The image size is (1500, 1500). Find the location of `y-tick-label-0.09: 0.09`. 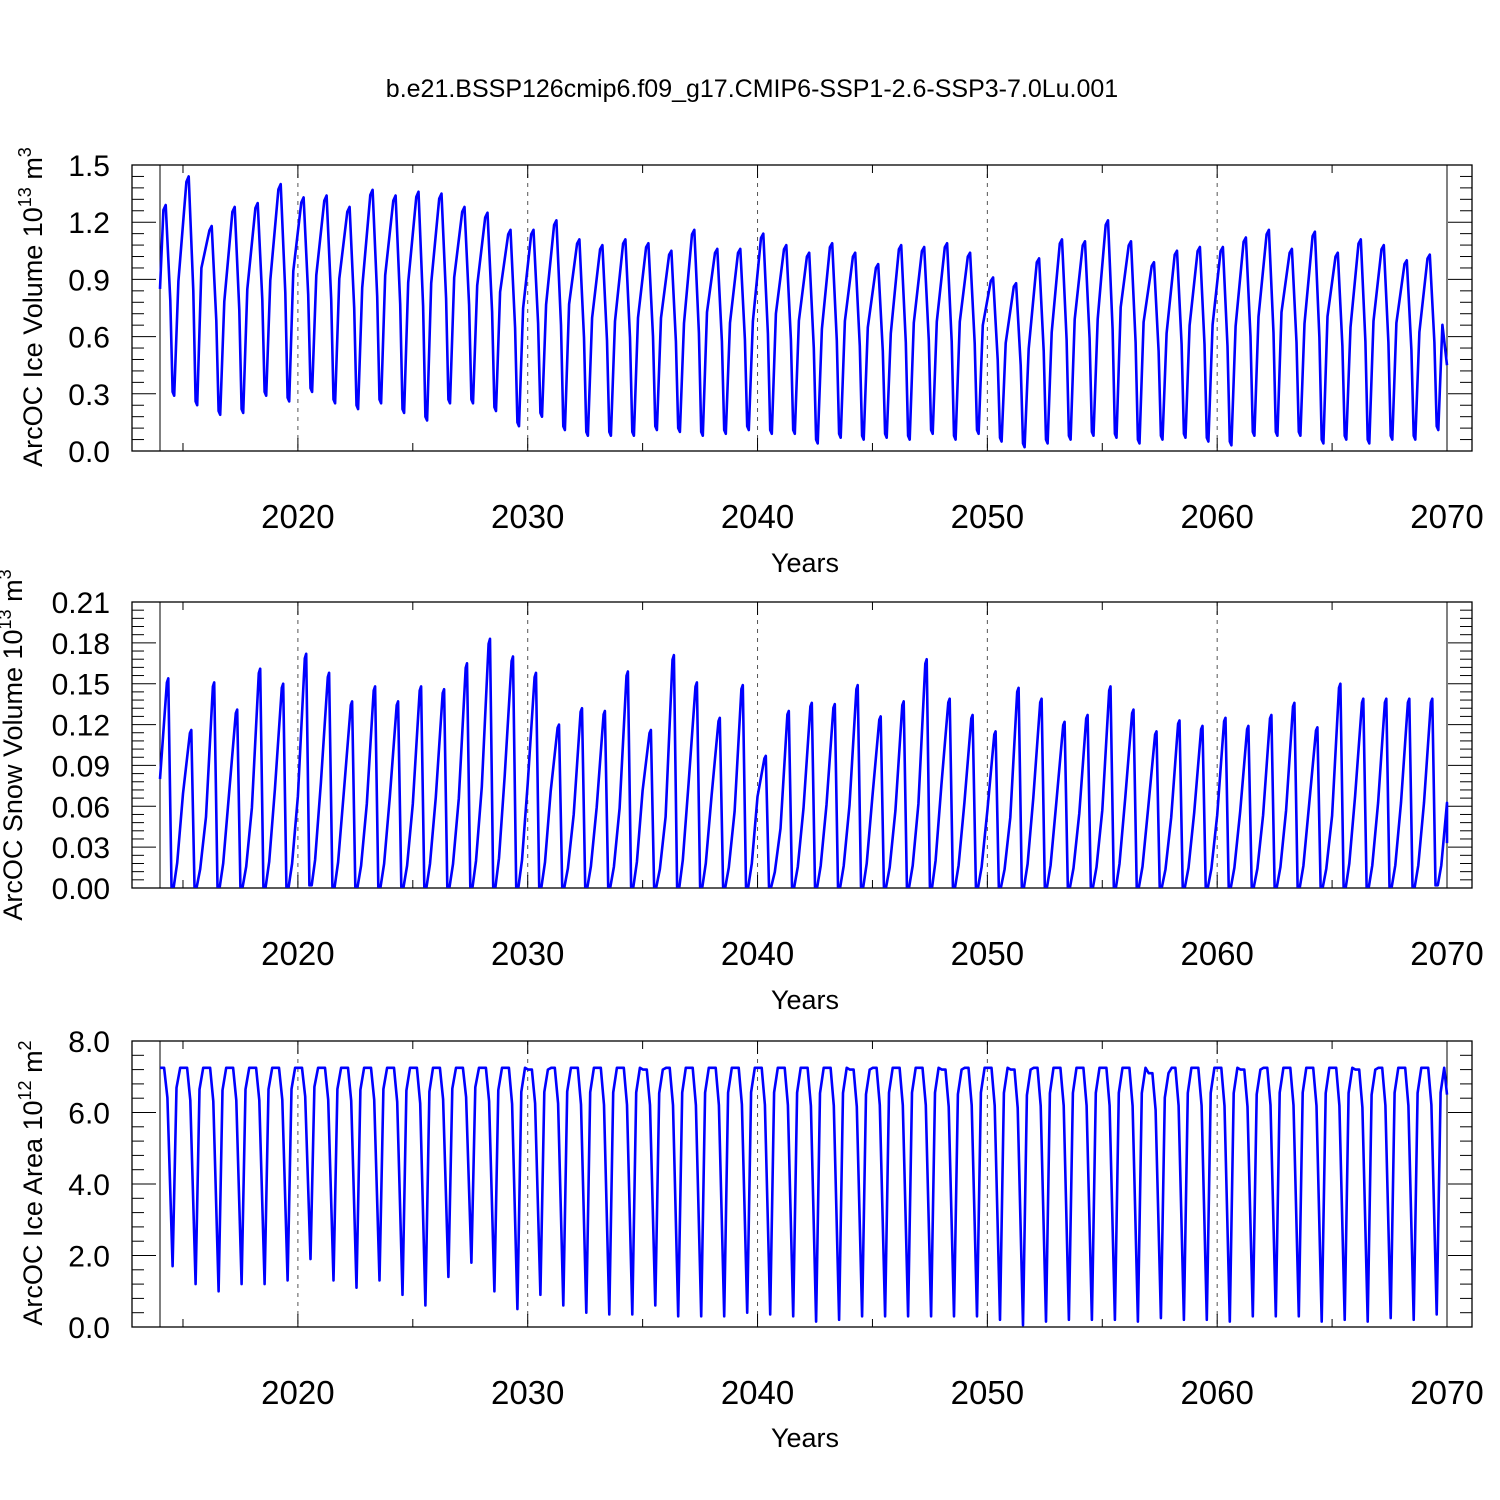

y-tick-label-0.09: 0.09 is located at coordinates (81, 766).